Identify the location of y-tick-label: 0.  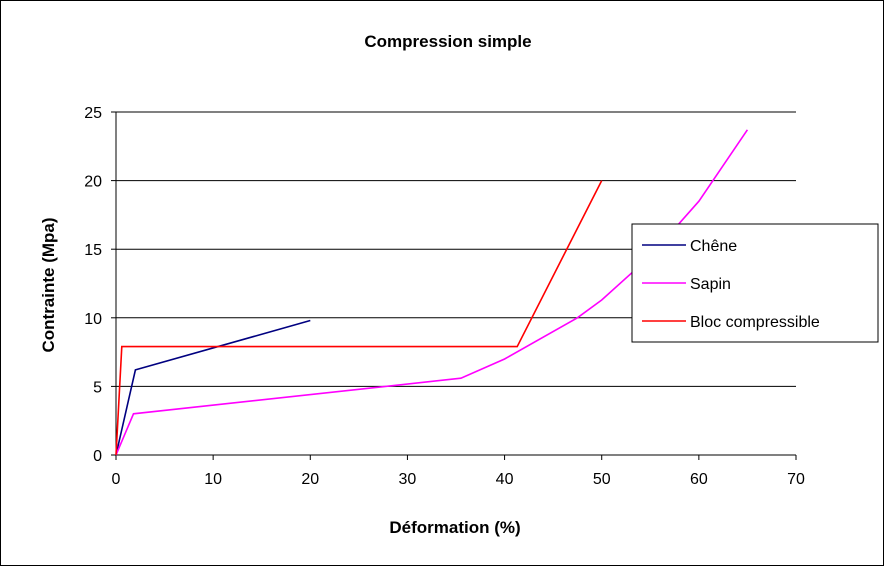
(97, 456).